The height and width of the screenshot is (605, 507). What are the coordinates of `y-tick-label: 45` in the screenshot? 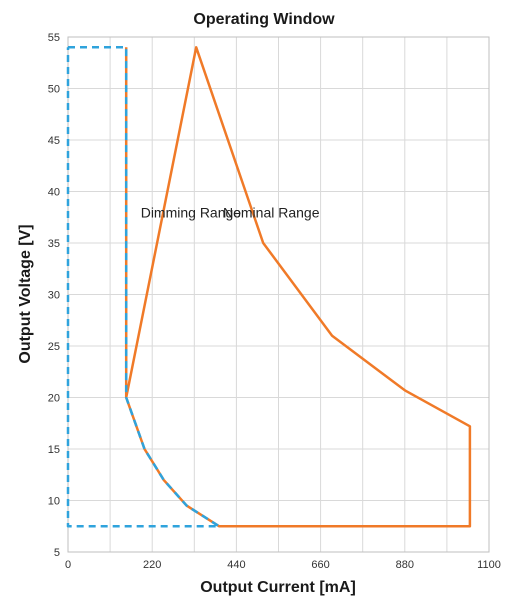 It's located at (54, 141).